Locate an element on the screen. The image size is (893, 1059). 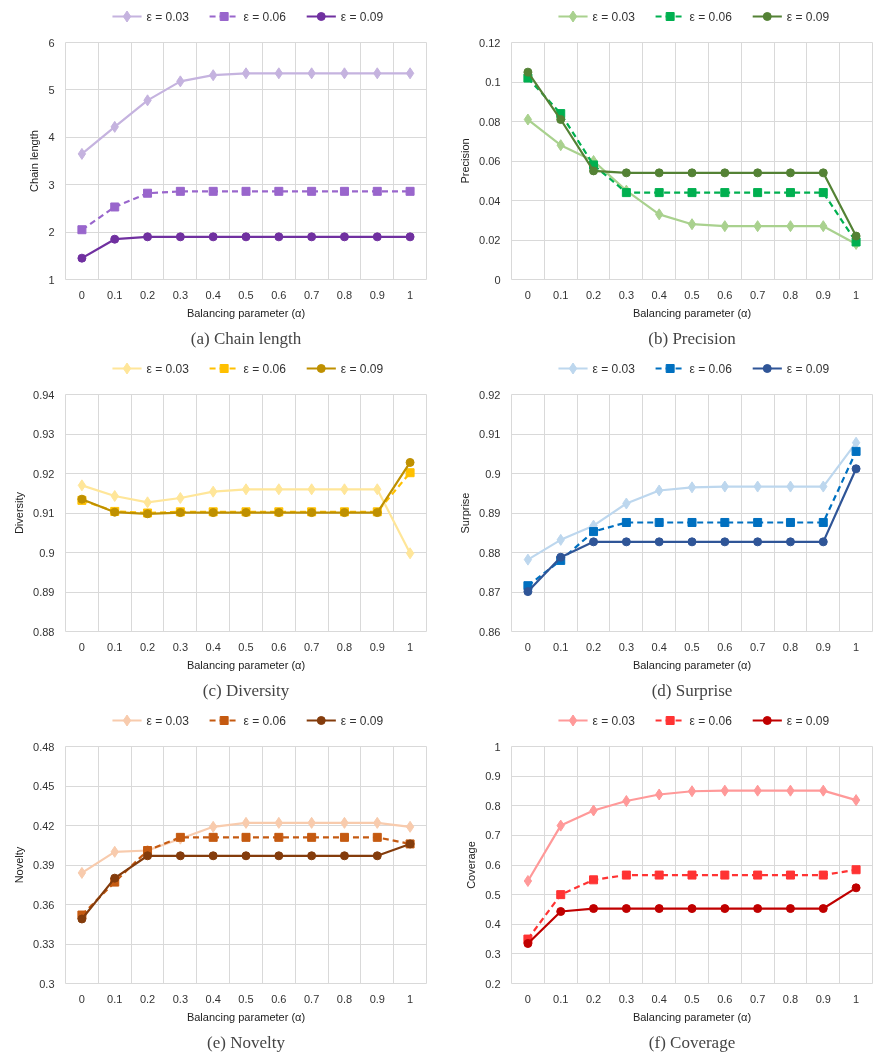
y-tick-label: 0.6 is located at coordinates (493, 865).